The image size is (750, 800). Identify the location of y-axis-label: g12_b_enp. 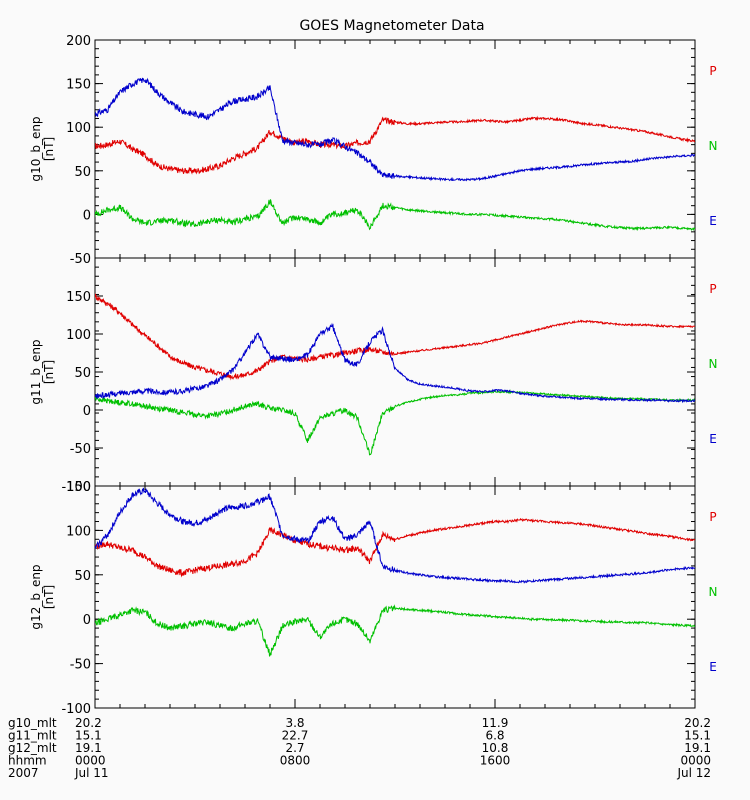
(36, 596).